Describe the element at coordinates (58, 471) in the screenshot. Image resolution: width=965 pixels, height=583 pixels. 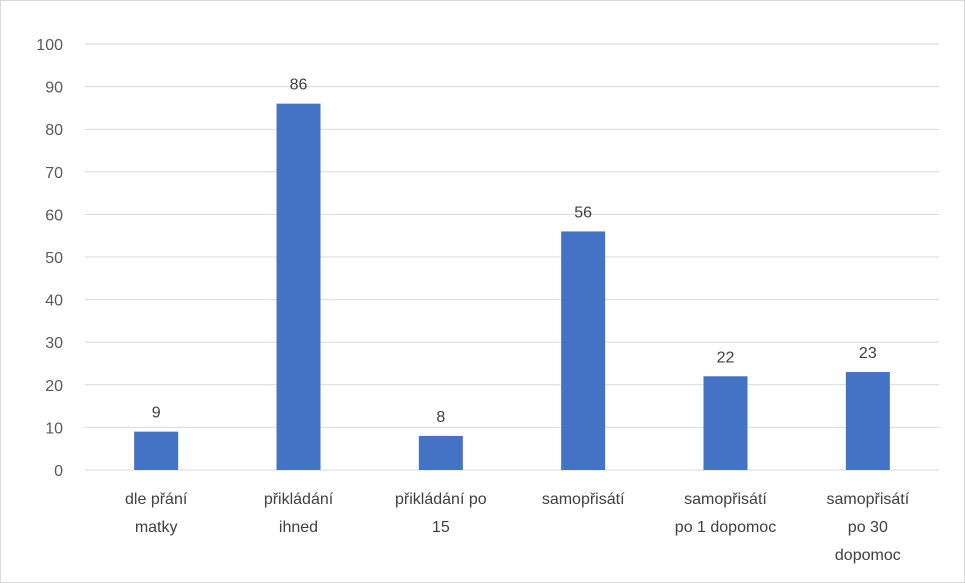
I see `y-tick-label: 0` at that location.